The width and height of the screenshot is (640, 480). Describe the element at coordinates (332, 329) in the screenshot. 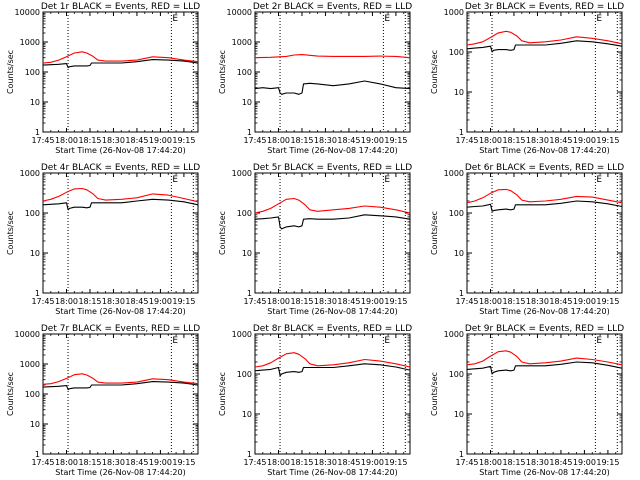

I see `panel-title: Det 8r BLACK = Events, RED = LLD` at that location.